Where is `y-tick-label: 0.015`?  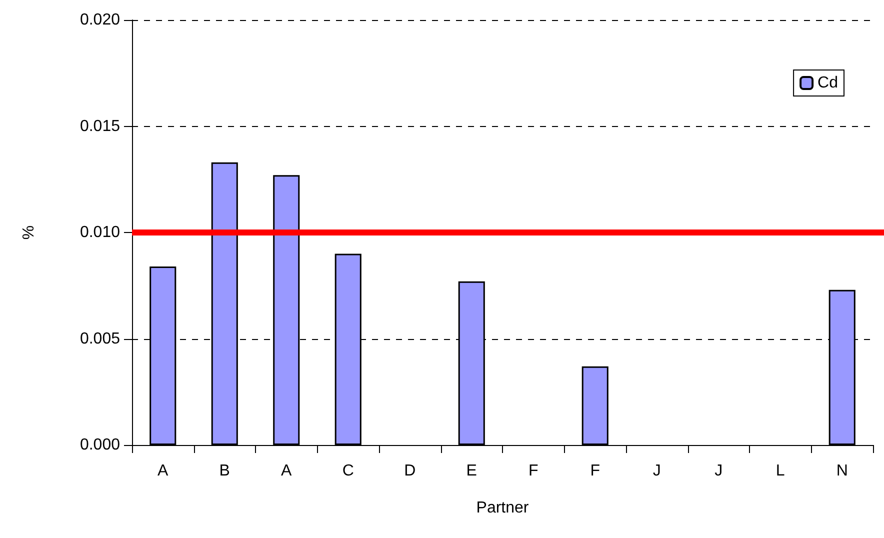
y-tick-label: 0.015 is located at coordinates (100, 126).